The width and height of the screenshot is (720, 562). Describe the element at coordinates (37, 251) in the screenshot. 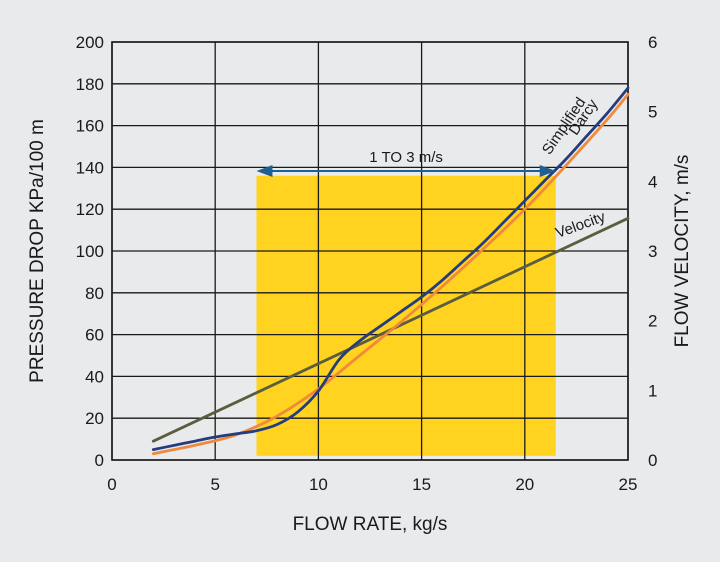

I see `y-axis-title: PRESSURE DROP KPa/100 m` at that location.